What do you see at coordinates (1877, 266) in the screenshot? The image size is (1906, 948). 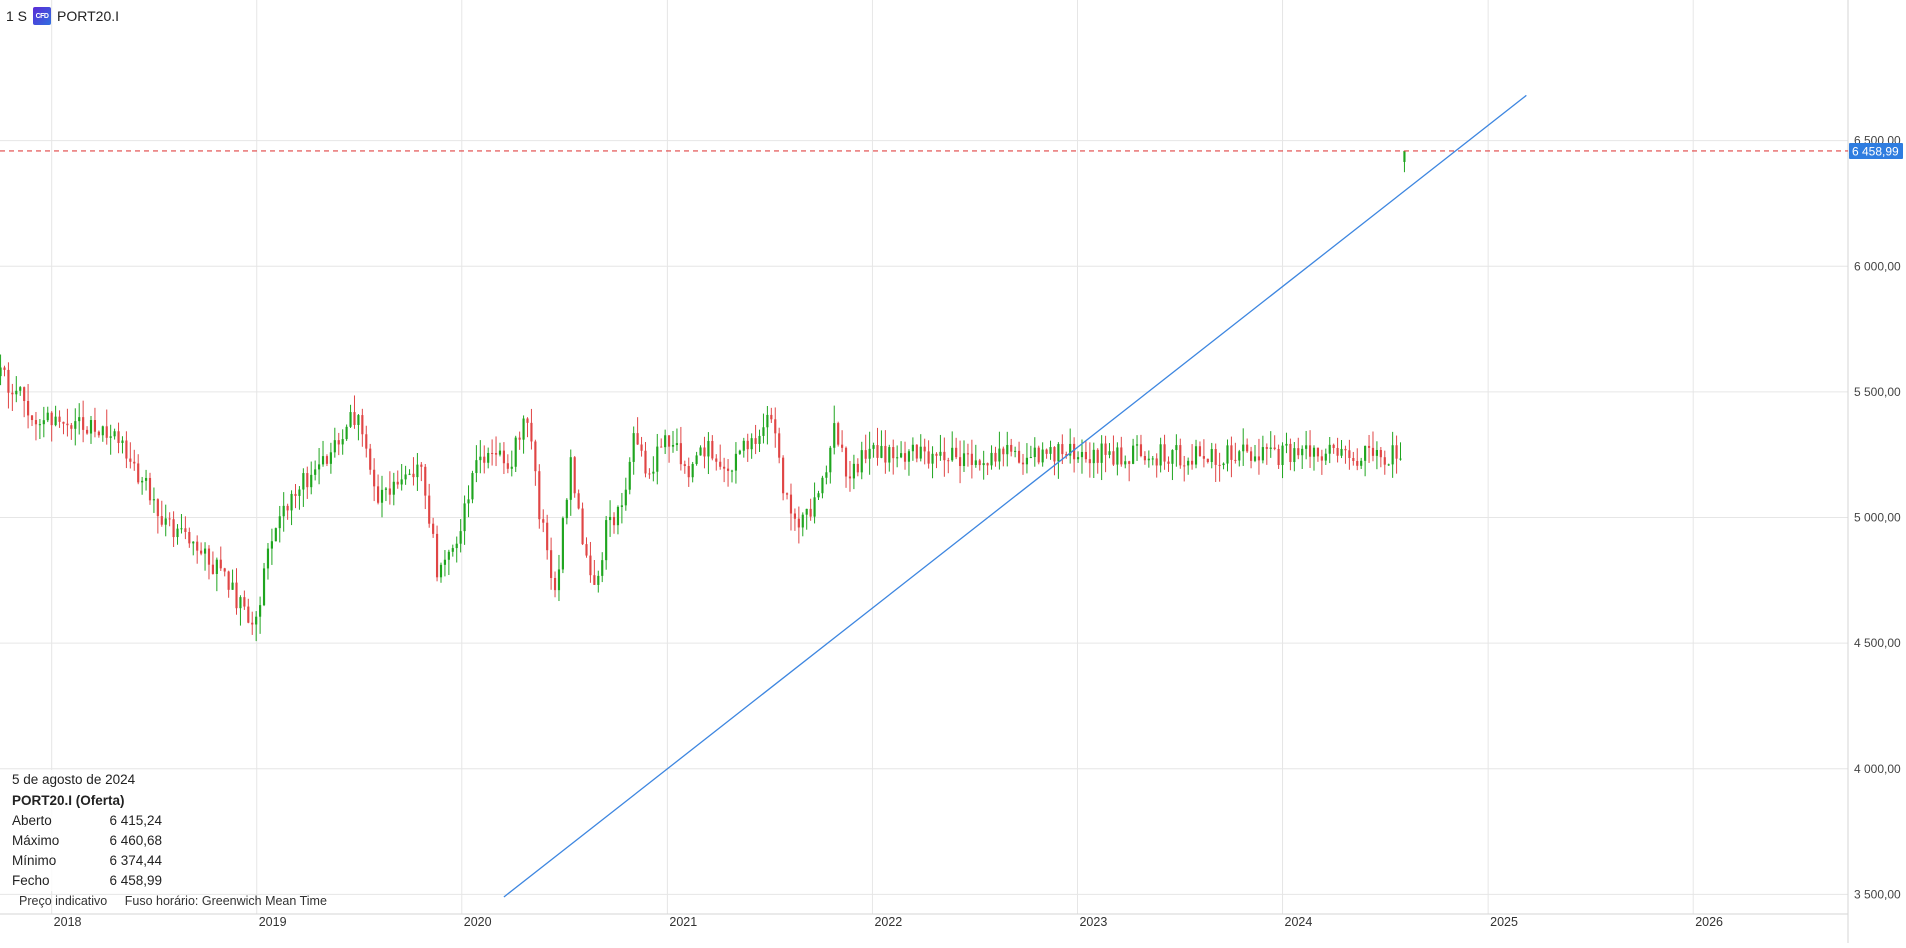 I see `y-tick-label: 6 000,00` at bounding box center [1877, 266].